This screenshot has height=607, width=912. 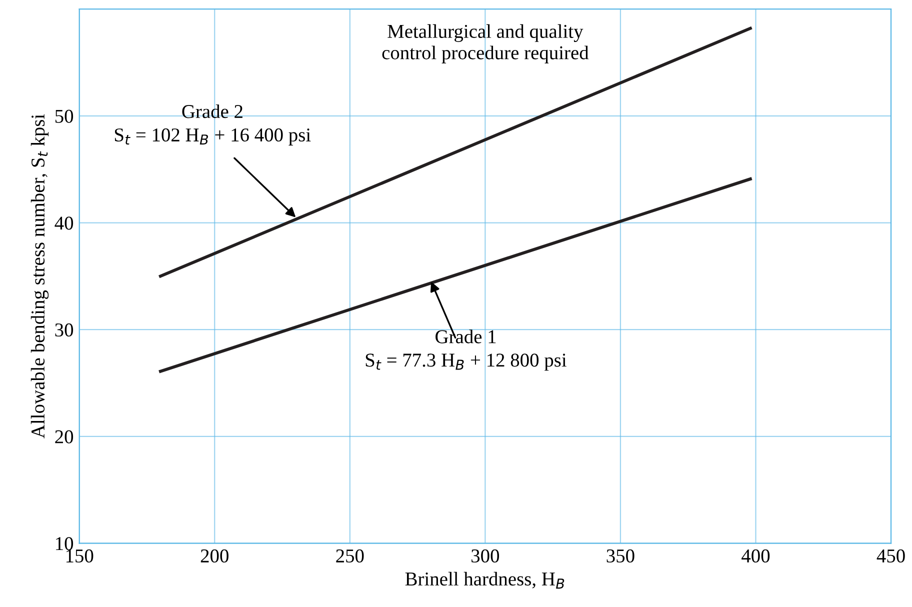 I want to click on x-tick-label: 400, so click(x=756, y=556).